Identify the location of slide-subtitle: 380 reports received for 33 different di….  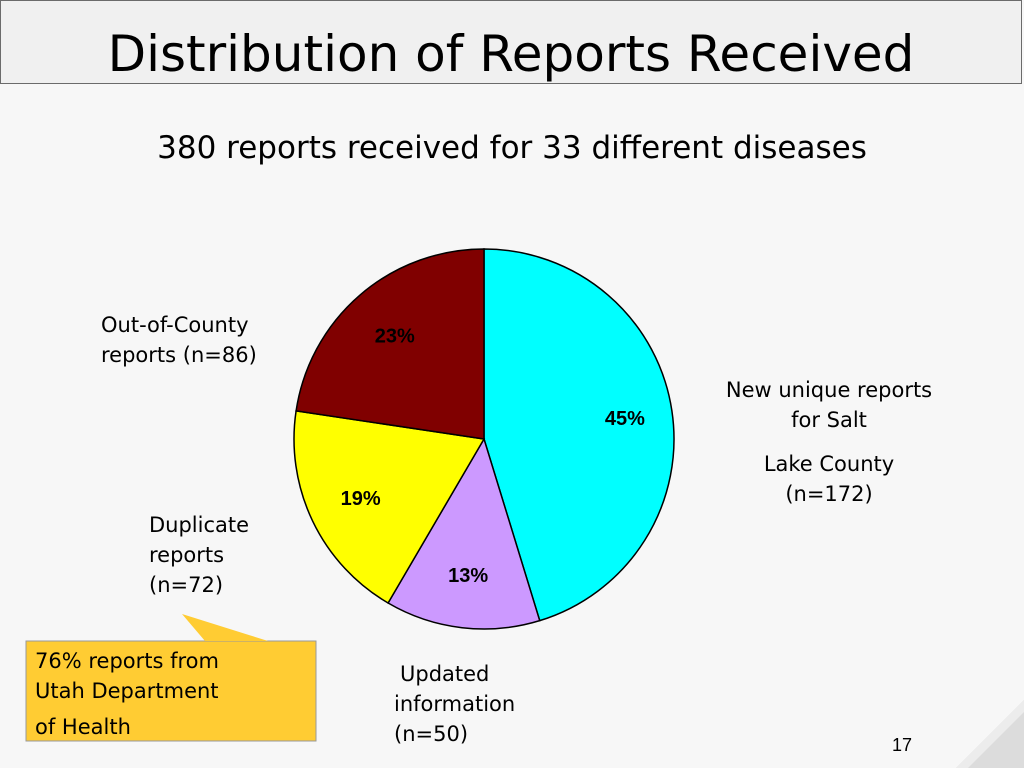
(512, 148).